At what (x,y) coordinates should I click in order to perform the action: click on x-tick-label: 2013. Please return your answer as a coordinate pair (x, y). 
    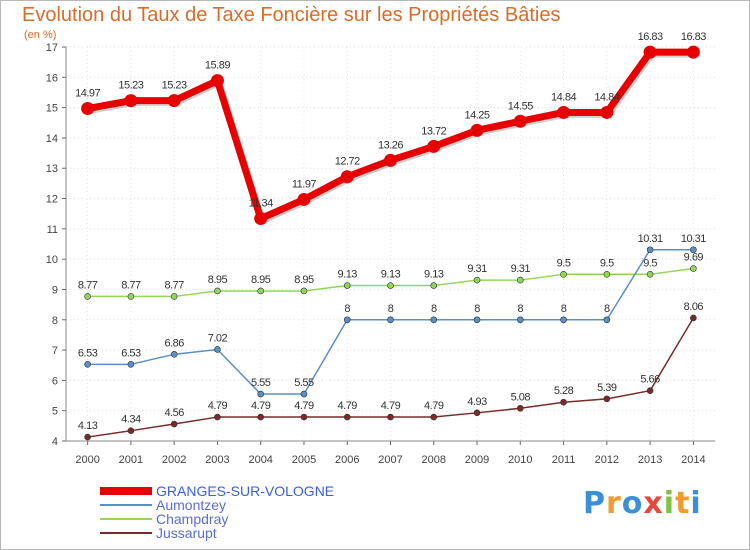
    Looking at the image, I should click on (650, 460).